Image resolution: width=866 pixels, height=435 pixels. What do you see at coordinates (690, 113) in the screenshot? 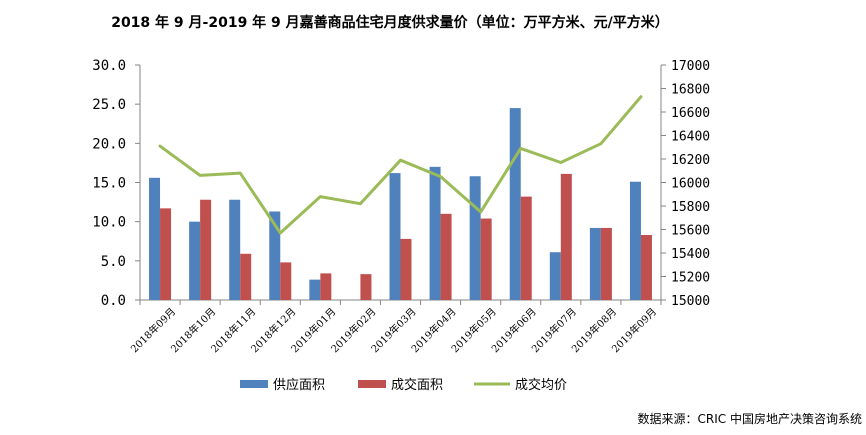
I see `right-tick-label: 16600` at bounding box center [690, 113].